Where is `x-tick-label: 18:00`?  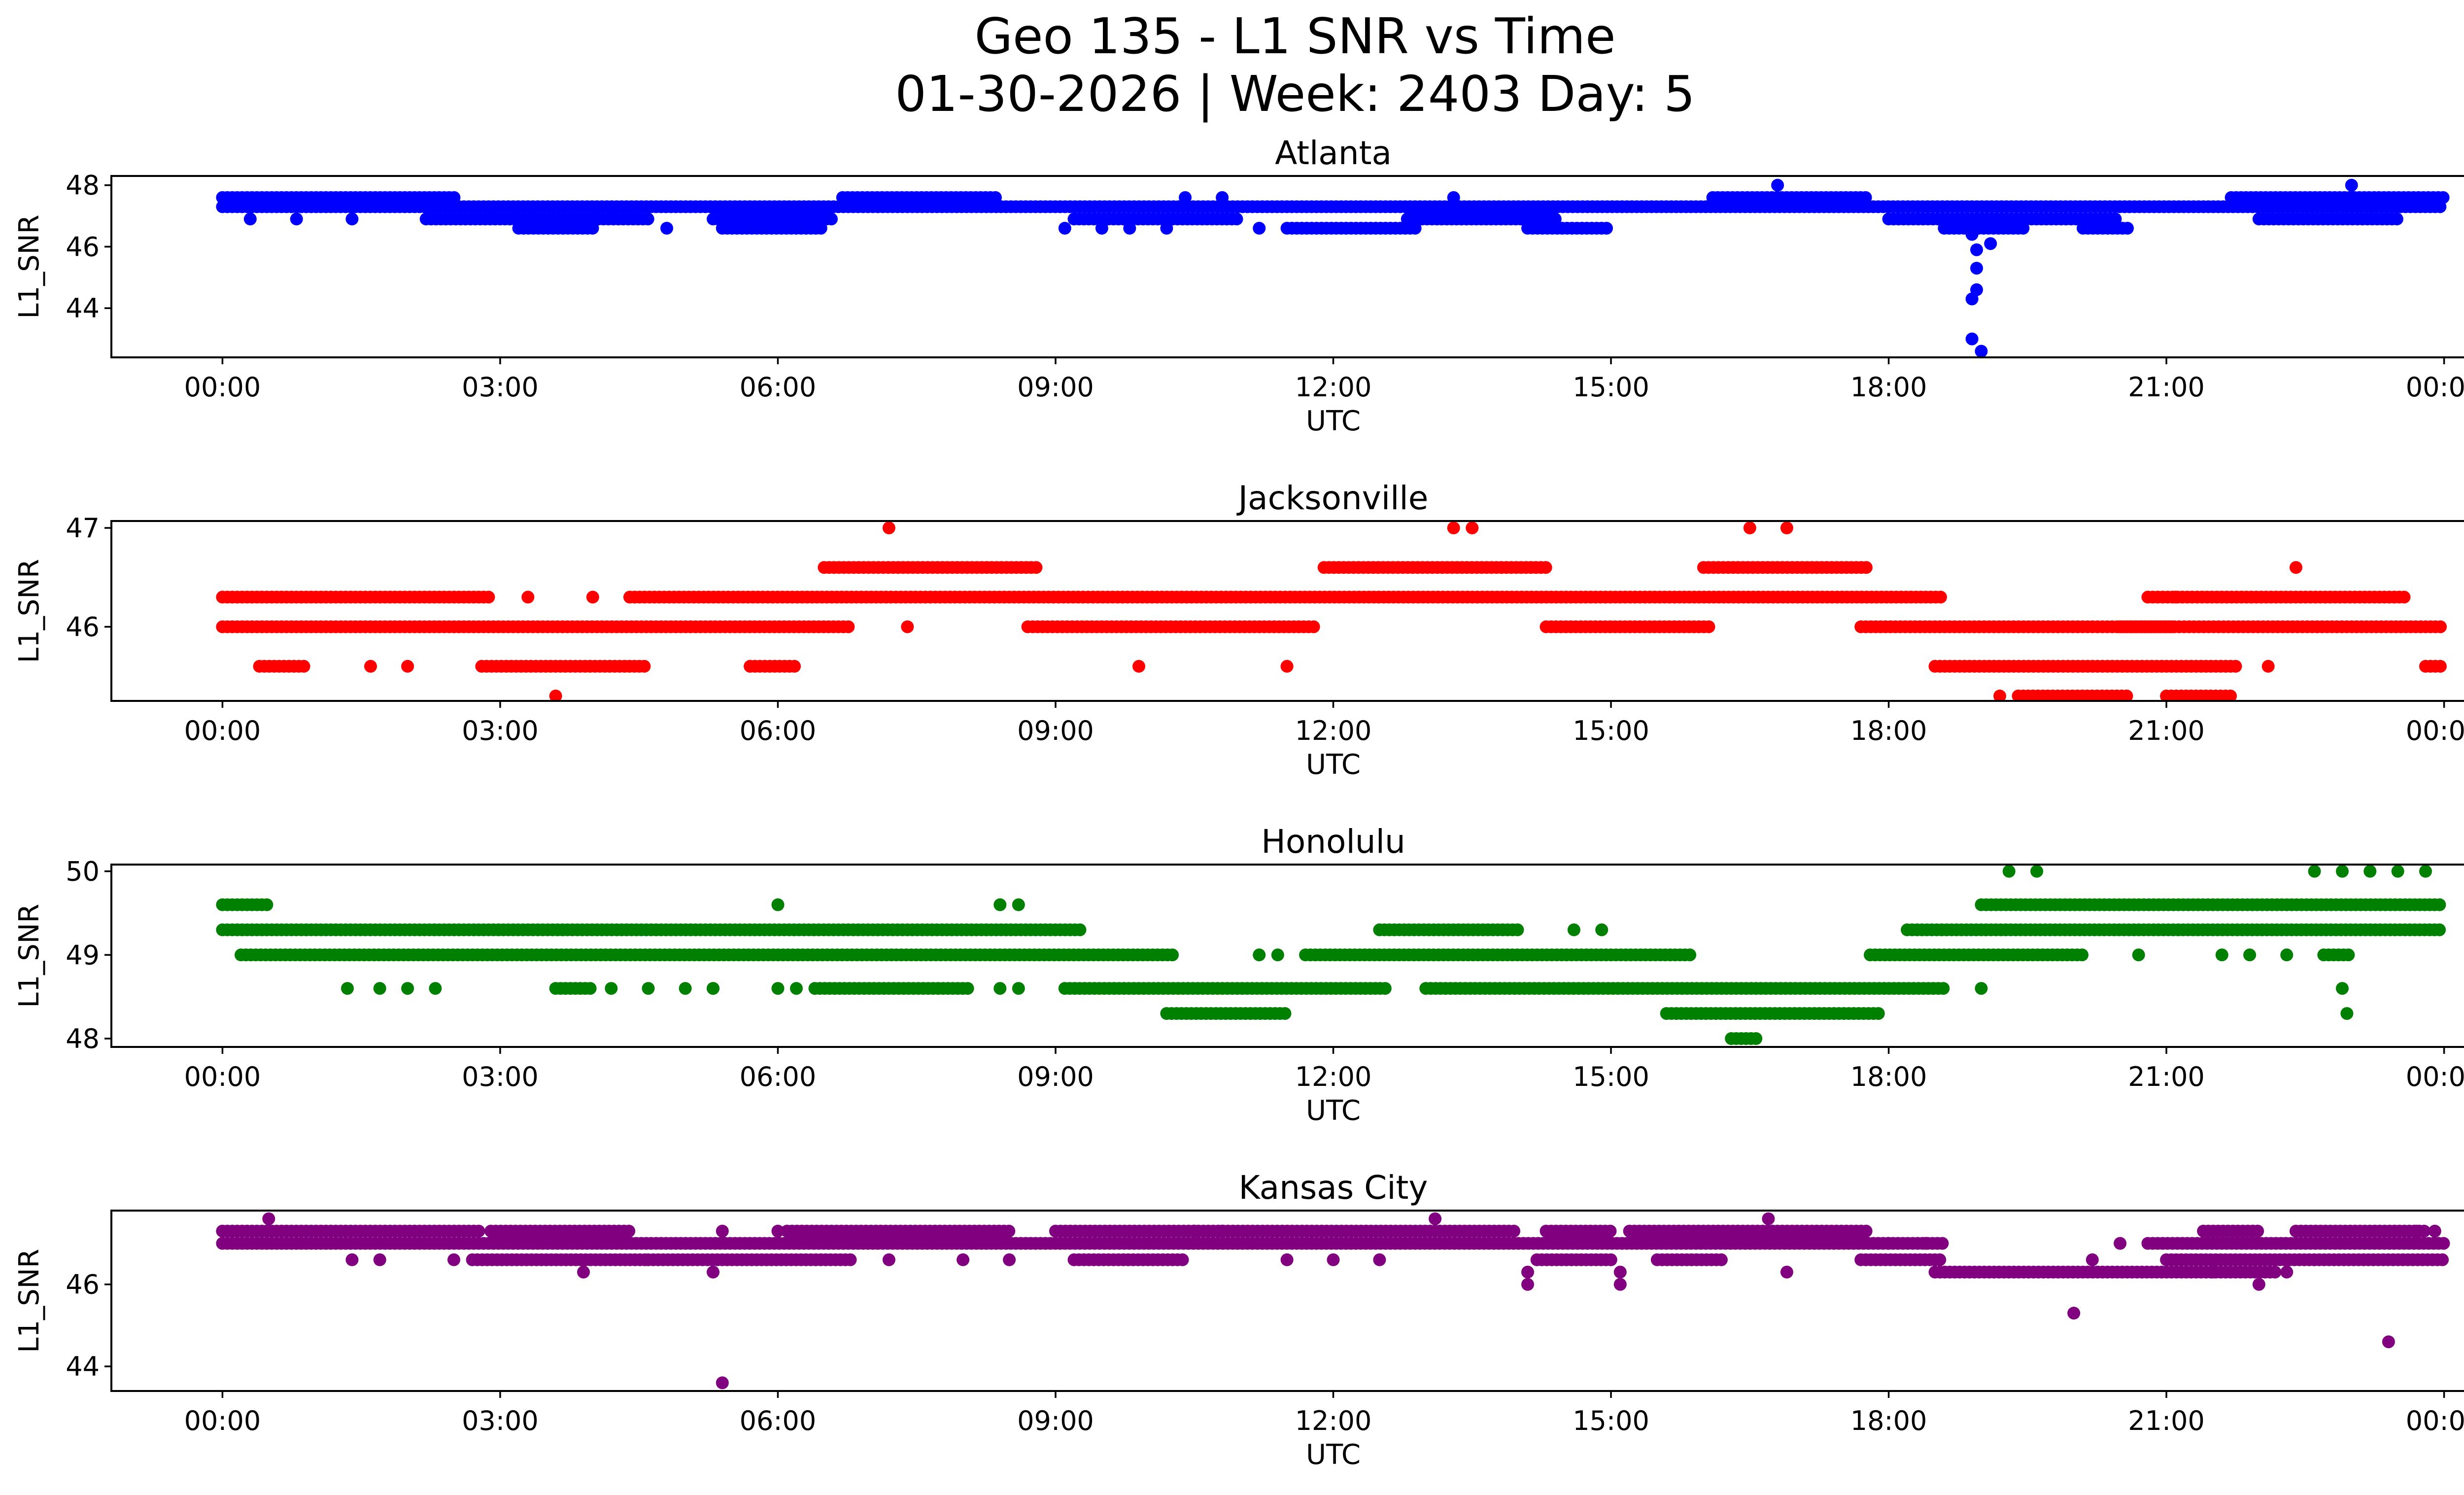
x-tick-label: 18:00 is located at coordinates (1888, 387).